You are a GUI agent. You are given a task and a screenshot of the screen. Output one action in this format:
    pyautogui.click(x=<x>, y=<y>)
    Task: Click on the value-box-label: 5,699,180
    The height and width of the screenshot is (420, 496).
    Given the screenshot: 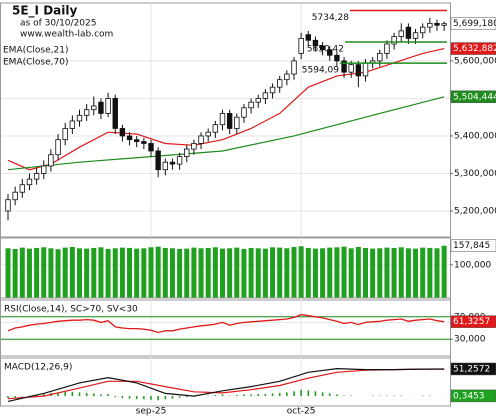 What is the action you would take?
    pyautogui.click(x=474, y=24)
    